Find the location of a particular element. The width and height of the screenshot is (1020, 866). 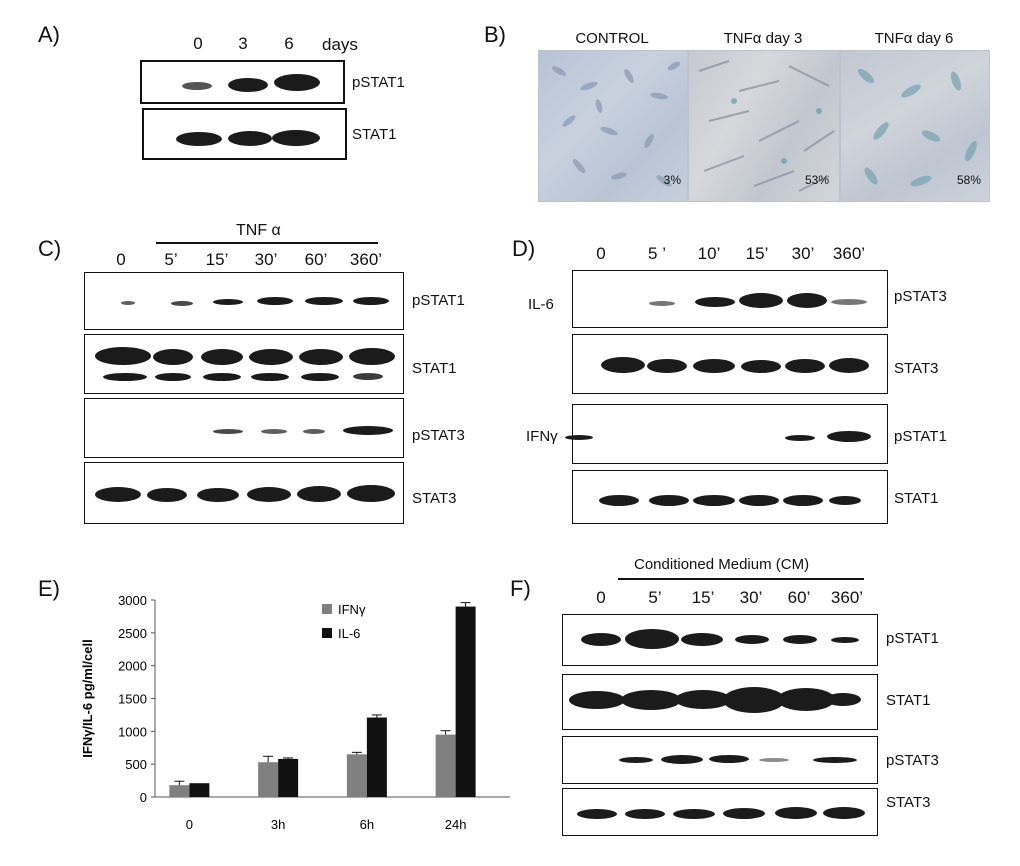

group-label: IFNγ is located at coordinates (542, 436).